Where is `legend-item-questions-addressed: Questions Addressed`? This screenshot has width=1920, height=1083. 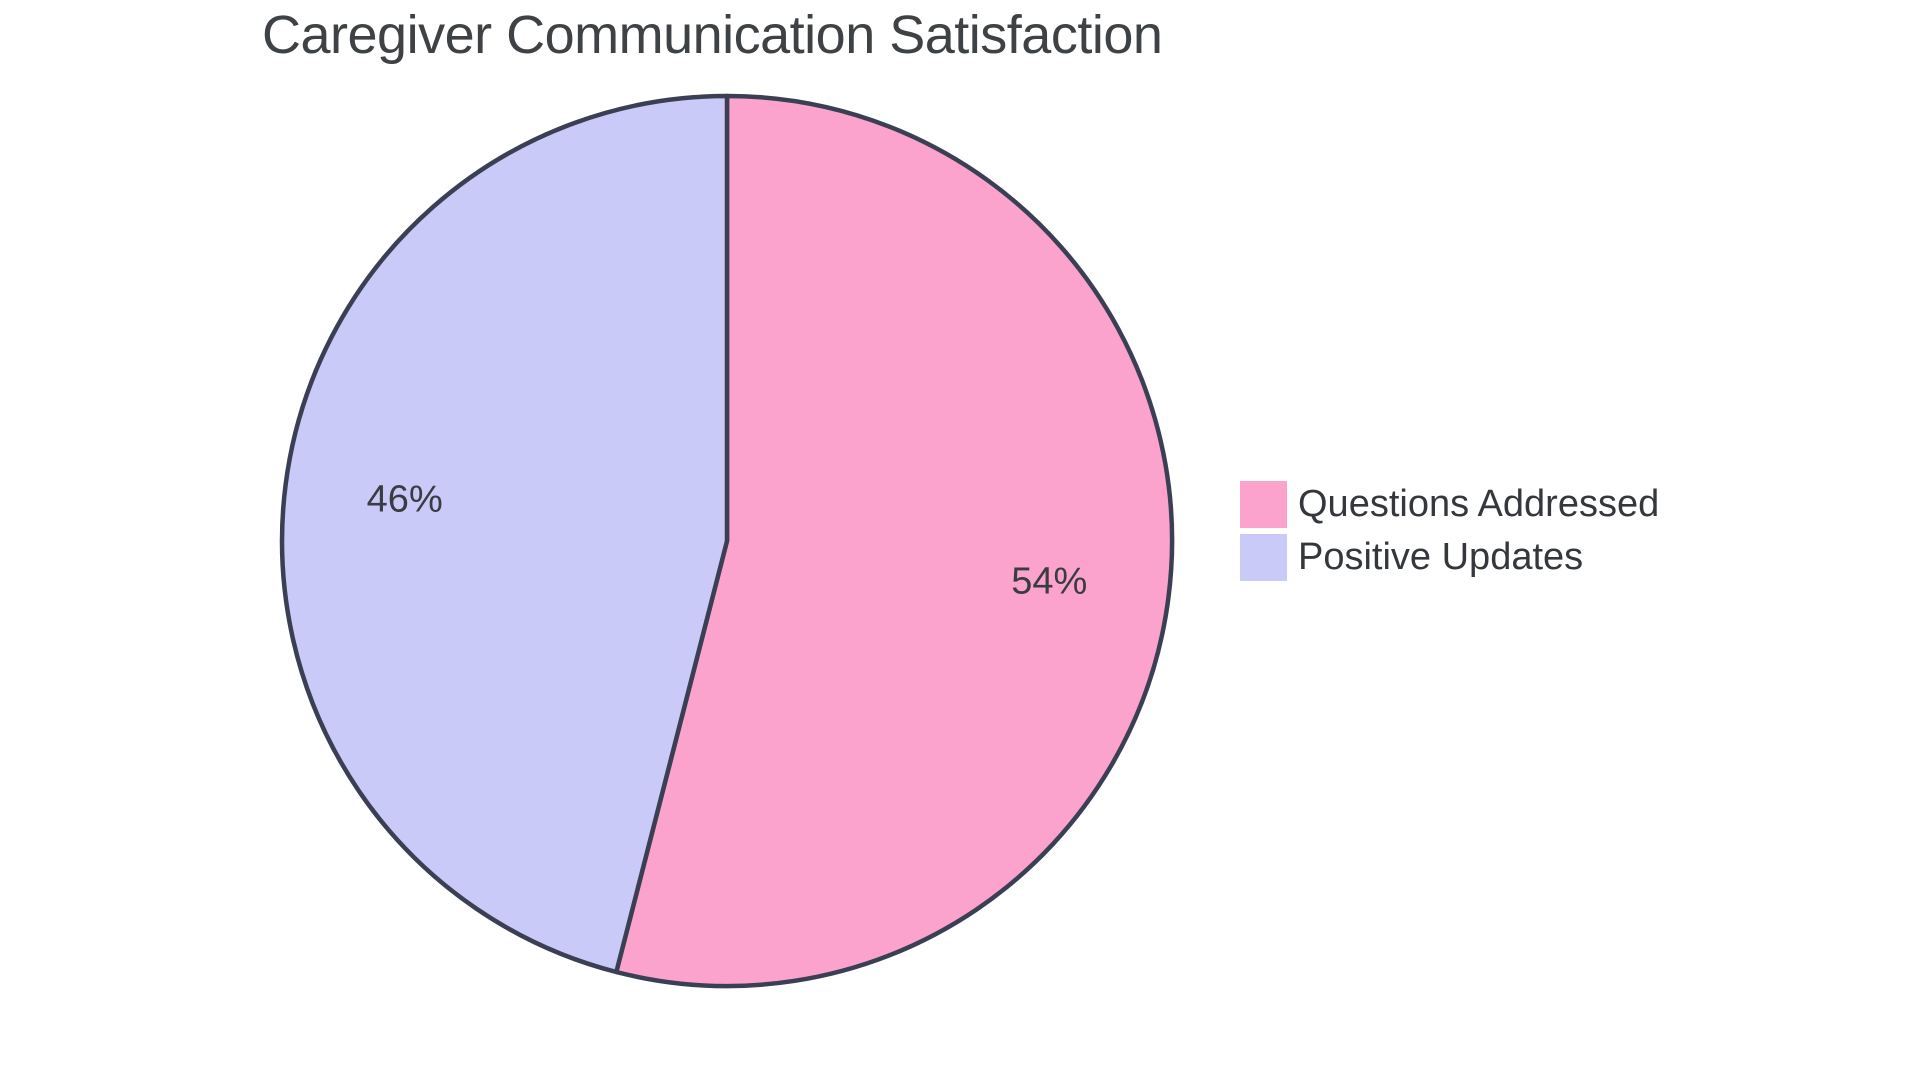 legend-item-questions-addressed: Questions Addressed is located at coordinates (1449, 504).